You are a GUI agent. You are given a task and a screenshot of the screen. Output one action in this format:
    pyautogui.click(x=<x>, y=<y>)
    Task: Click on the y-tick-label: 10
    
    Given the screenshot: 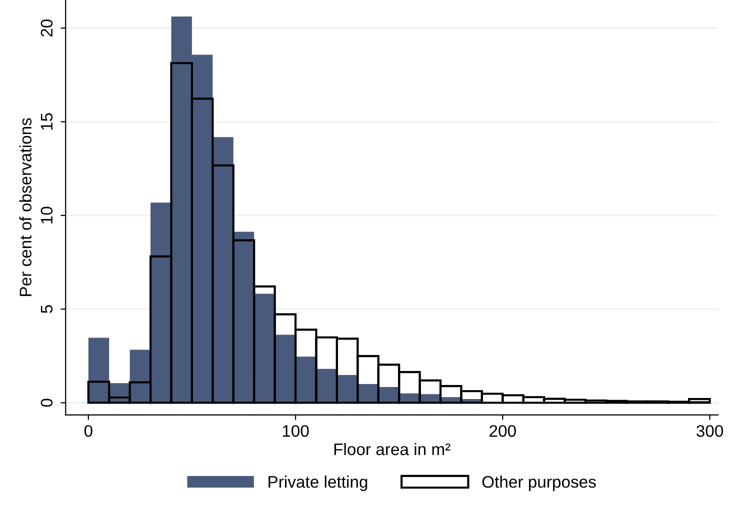 What is the action you would take?
    pyautogui.click(x=46, y=215)
    